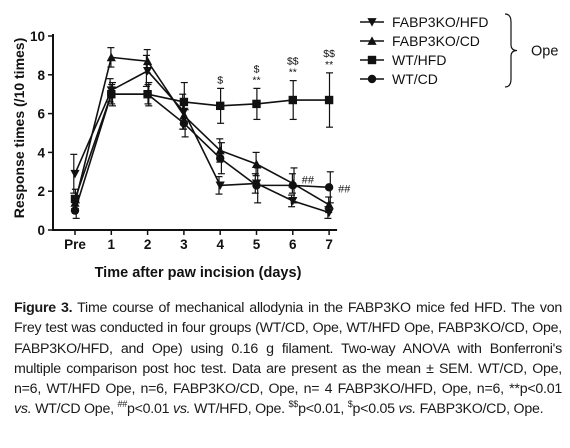  I want to click on legend-label: WT/HFD, so click(419, 60).